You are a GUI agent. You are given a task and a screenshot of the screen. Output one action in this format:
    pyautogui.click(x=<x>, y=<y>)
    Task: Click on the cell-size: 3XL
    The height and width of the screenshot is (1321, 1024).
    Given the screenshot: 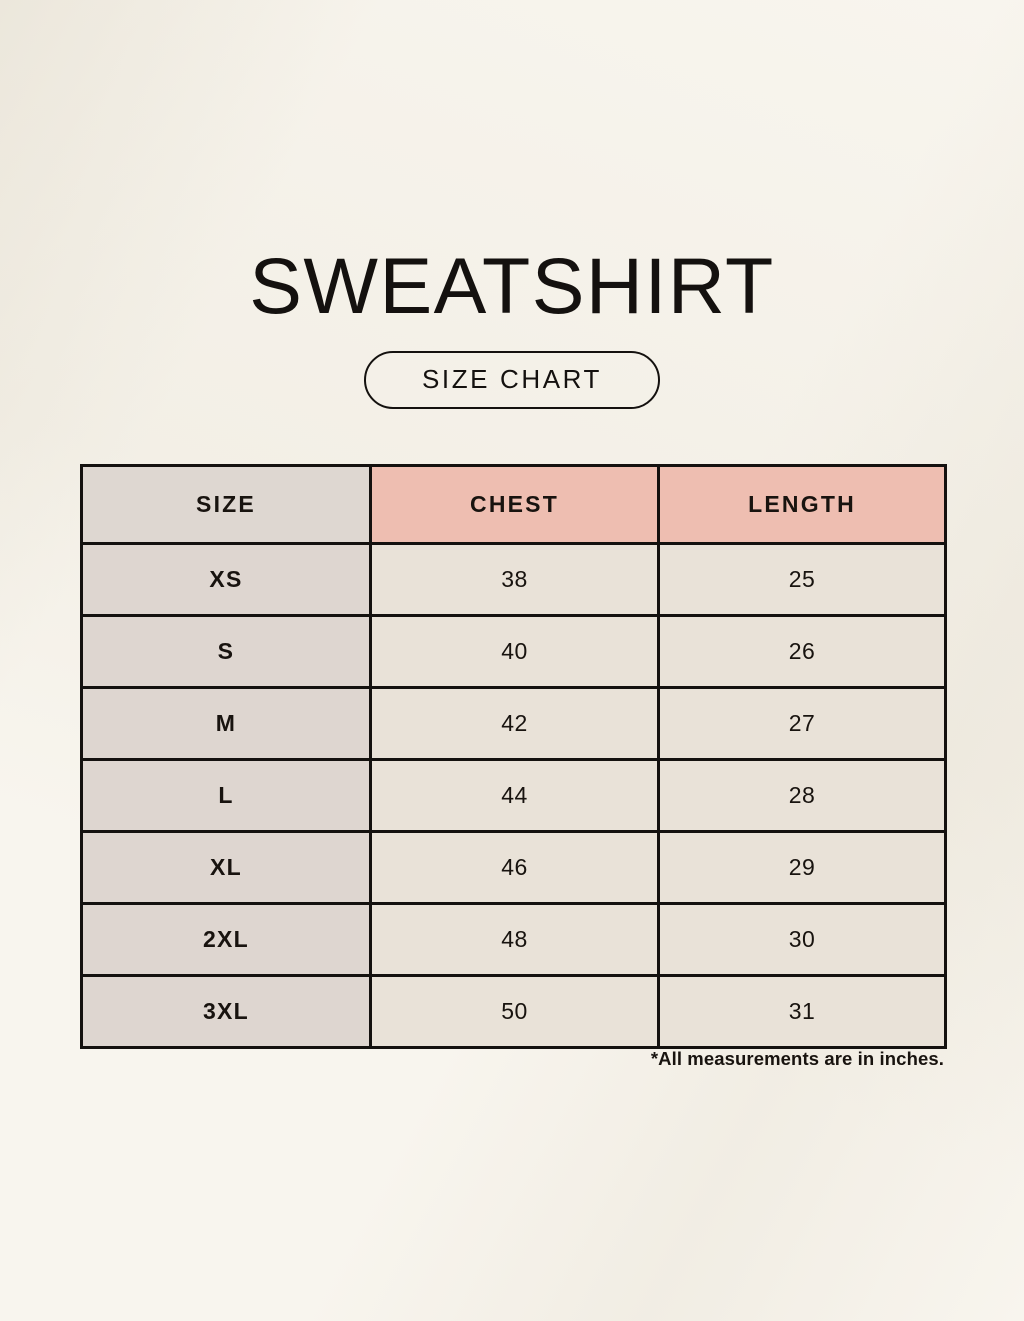 What is the action you would take?
    pyautogui.click(x=226, y=1011)
    